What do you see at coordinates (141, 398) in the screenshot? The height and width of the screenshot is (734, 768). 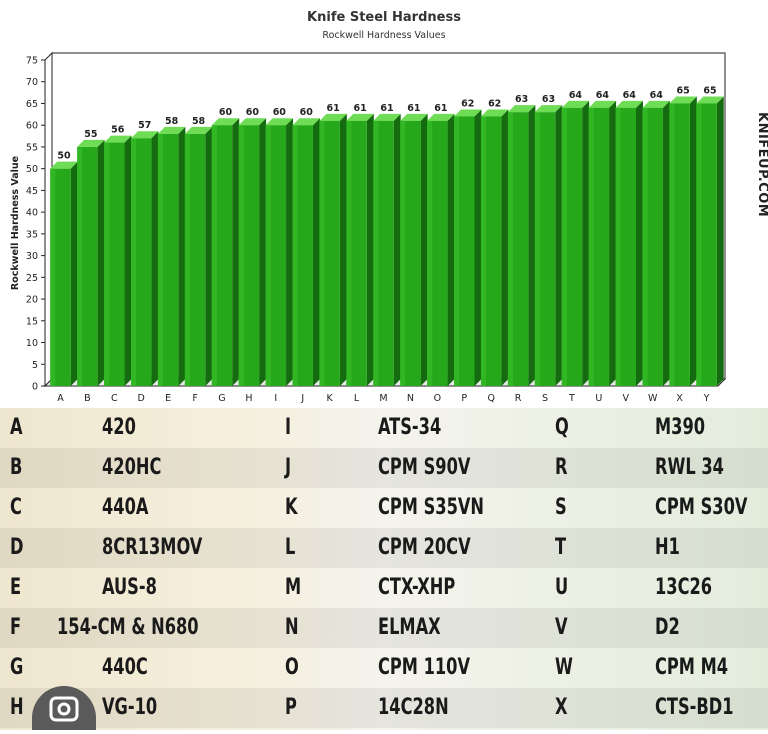 I see `x-tick-label: D` at bounding box center [141, 398].